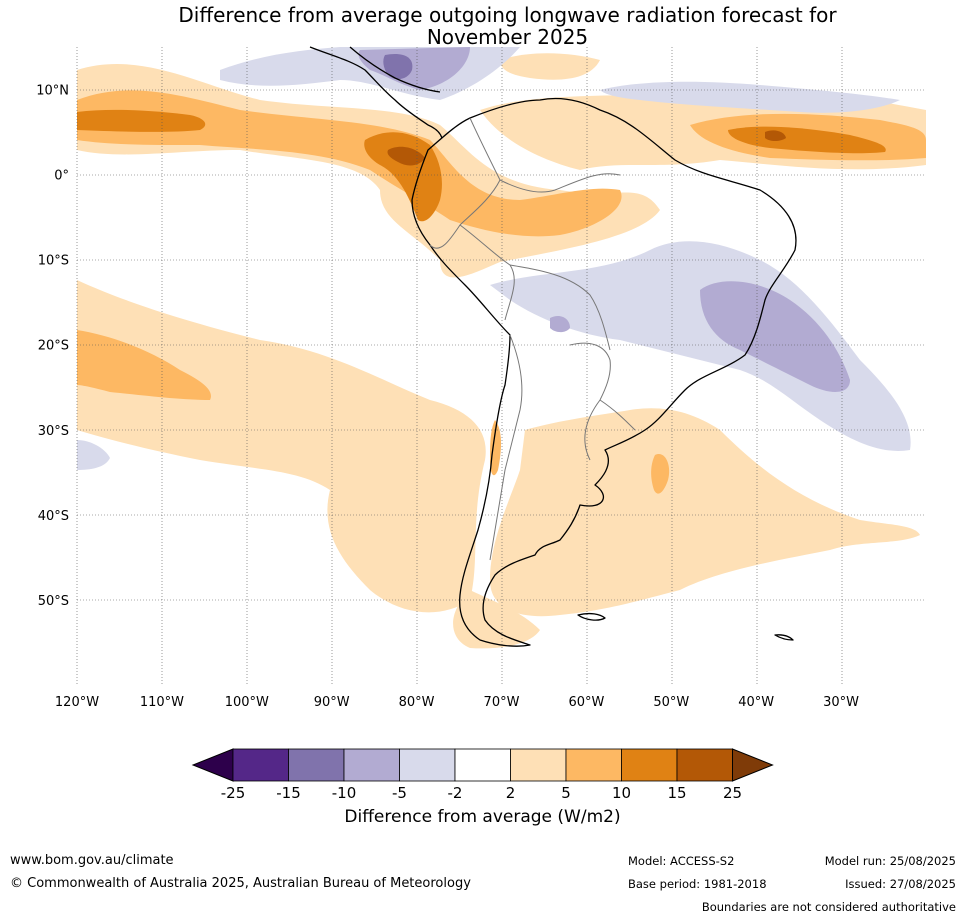  What do you see at coordinates (53, 601) in the screenshot?
I see `latitude-label: 50°S` at bounding box center [53, 601].